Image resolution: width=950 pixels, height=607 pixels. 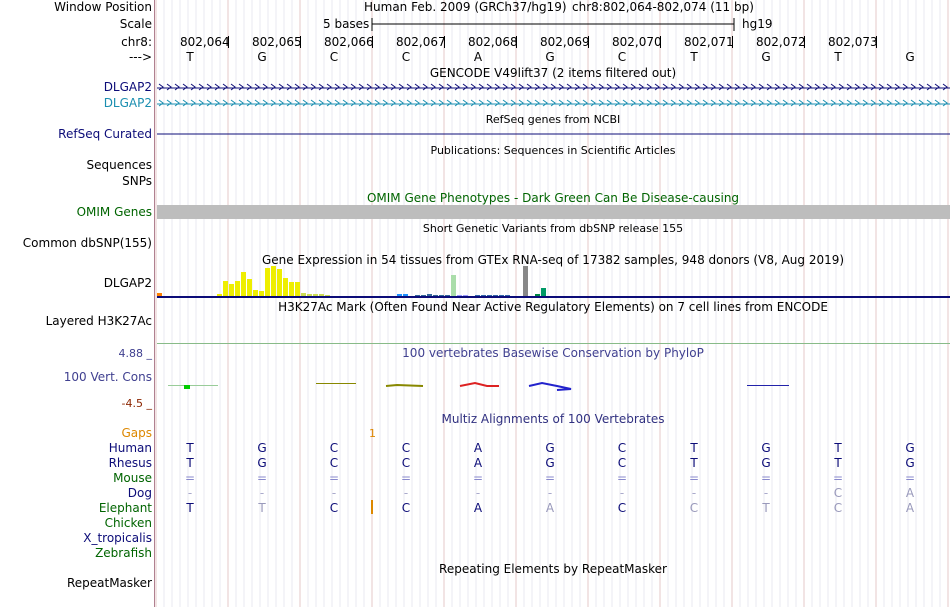 I want to click on repeatmasker-label: RepeatMasker, so click(x=109, y=583).